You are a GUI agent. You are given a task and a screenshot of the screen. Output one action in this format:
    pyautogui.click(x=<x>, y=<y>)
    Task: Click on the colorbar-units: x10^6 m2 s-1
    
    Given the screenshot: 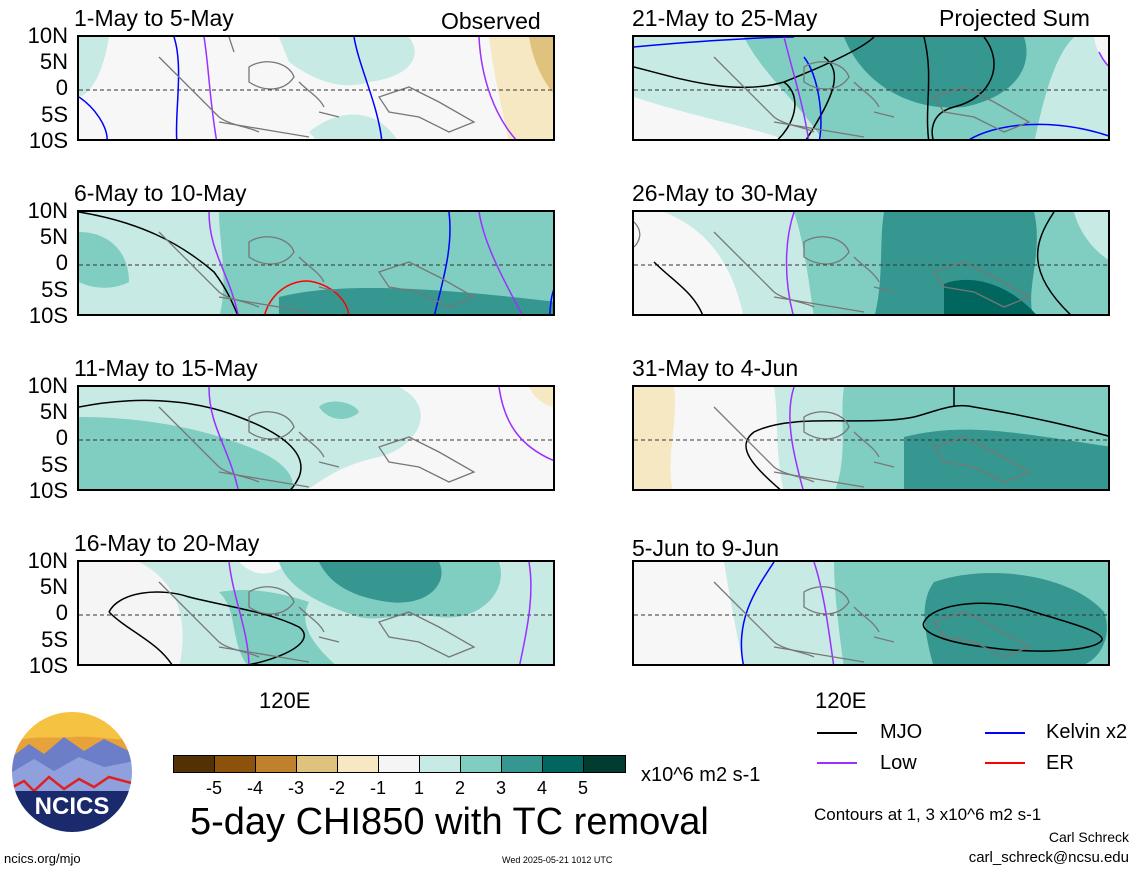 What is the action you would take?
    pyautogui.click(x=701, y=775)
    